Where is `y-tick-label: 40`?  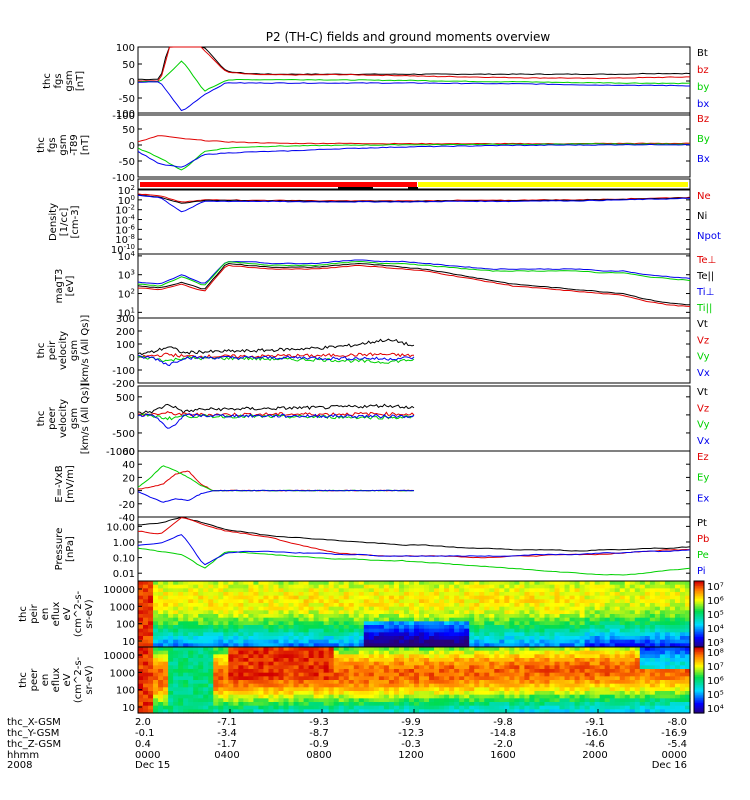
y-tick-label: 40 is located at coordinates (128, 465).